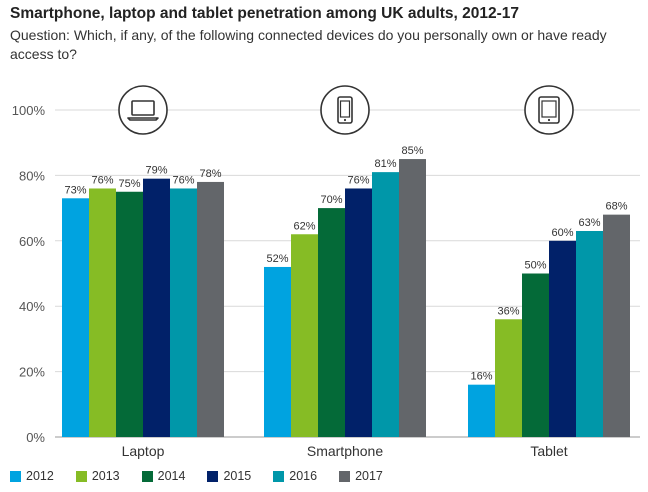  I want to click on bar-tablet-2017, so click(616, 325).